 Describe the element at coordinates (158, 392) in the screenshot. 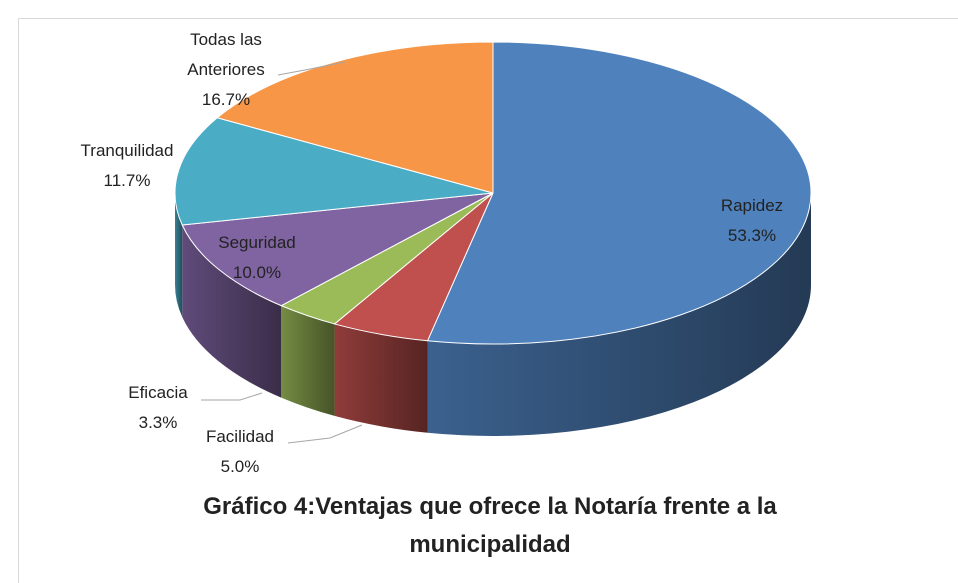

I see `category-label: Eficacia` at that location.